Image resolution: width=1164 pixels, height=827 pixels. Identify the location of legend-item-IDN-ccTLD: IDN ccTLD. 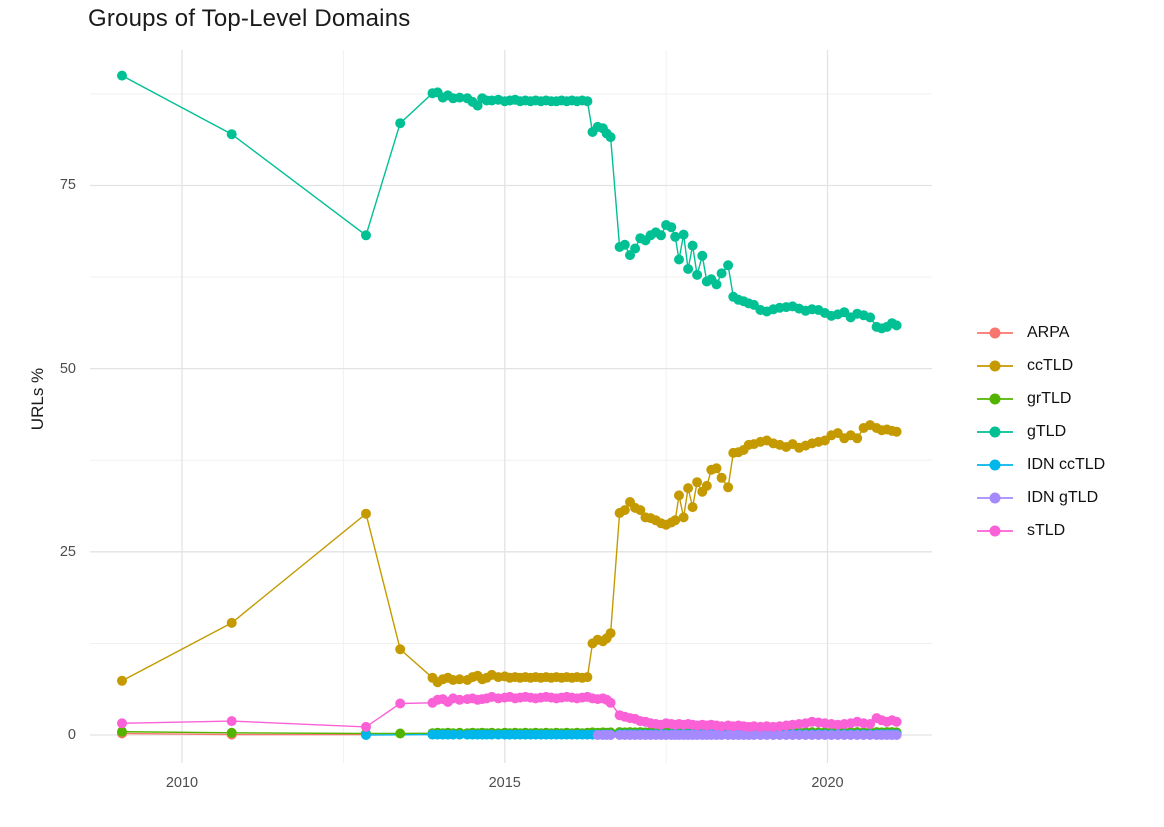
(1040, 464).